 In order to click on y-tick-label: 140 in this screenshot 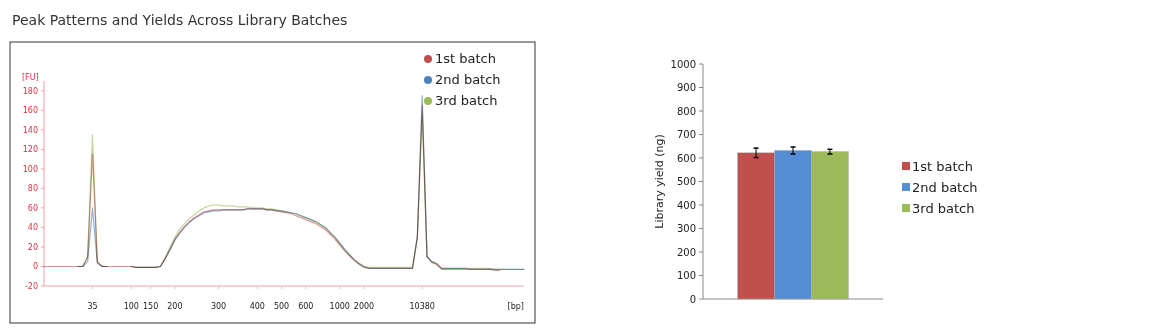, I will do `click(30, 130)`.